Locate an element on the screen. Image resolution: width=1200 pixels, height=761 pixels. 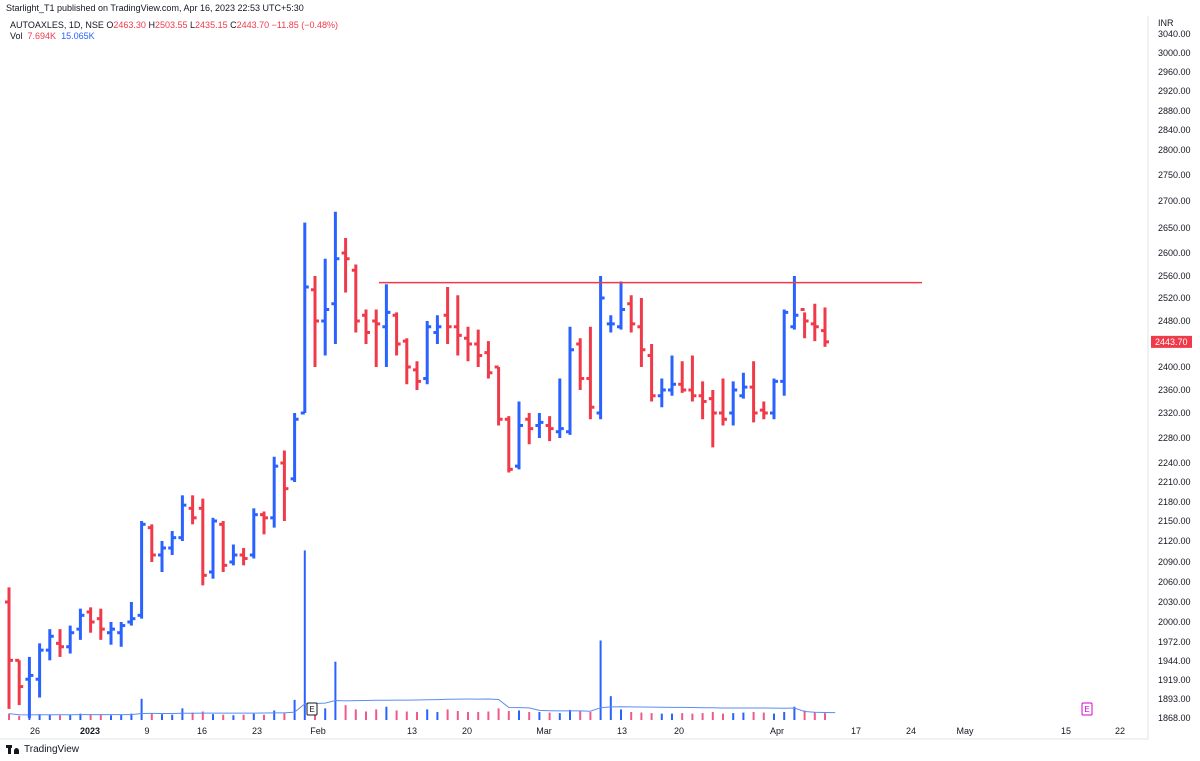
price-tick-label: 1893.00 is located at coordinates (1174, 699).